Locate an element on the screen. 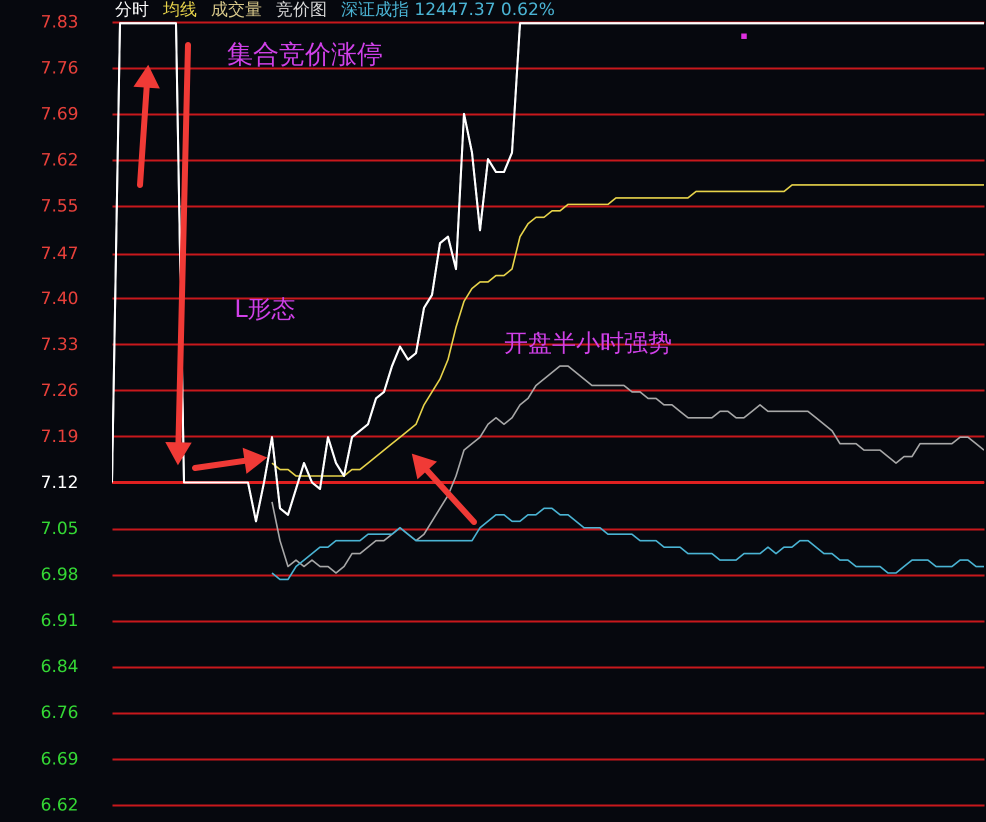 This screenshot has height=822, width=986. y-tick-label: 7.83 is located at coordinates (59, 22).